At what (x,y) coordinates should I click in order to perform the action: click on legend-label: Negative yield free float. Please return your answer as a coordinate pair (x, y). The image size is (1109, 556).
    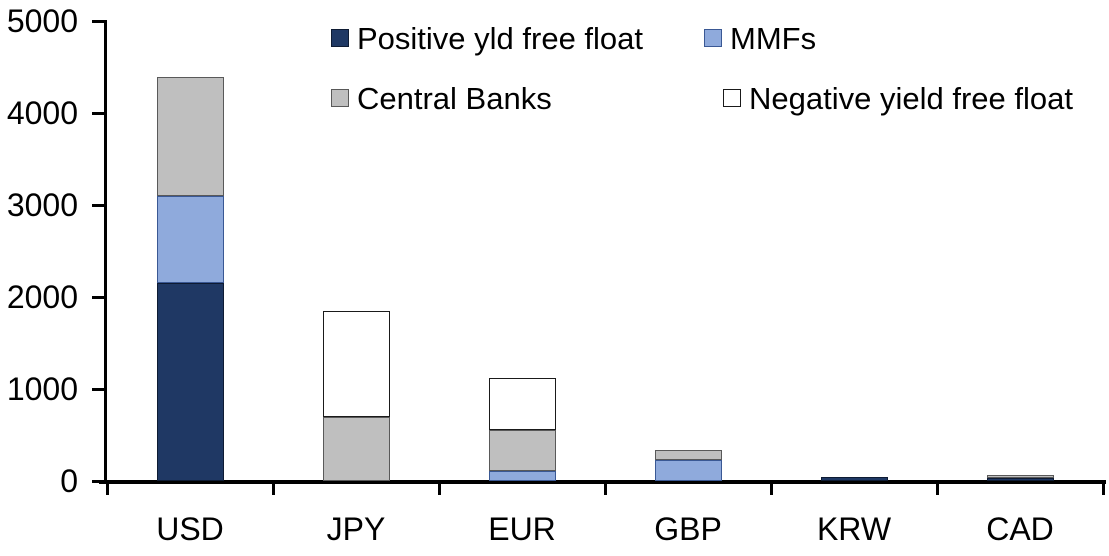
    Looking at the image, I should click on (911, 98).